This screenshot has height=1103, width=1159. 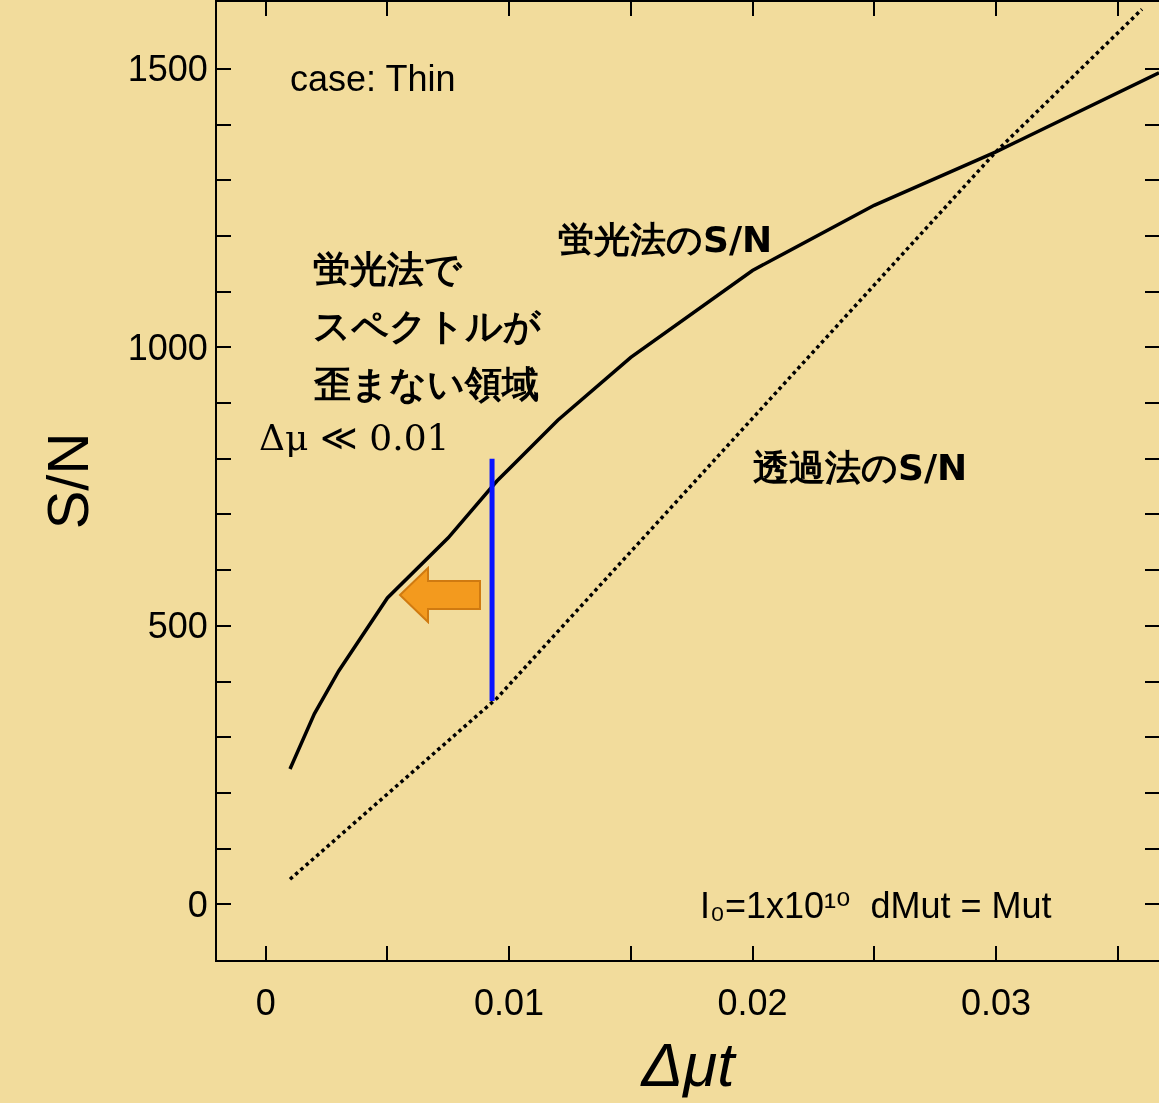 I want to click on annotation: Δμ ≪ 0.01, so click(x=354, y=437).